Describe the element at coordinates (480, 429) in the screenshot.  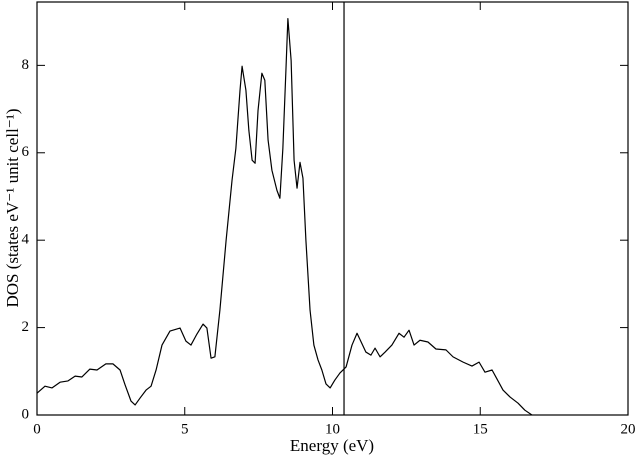
I see `x-tick-label: 15` at that location.